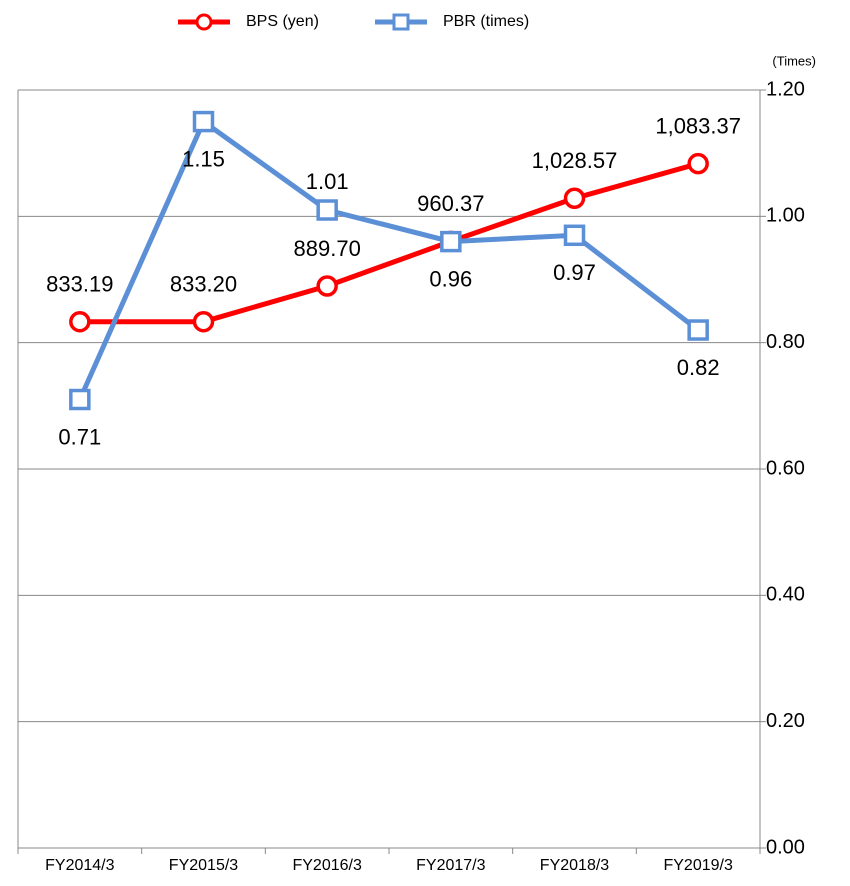 Image resolution: width=850 pixels, height=886 pixels. Describe the element at coordinates (575, 160) in the screenshot. I see `data-label: 1,028.57` at that location.